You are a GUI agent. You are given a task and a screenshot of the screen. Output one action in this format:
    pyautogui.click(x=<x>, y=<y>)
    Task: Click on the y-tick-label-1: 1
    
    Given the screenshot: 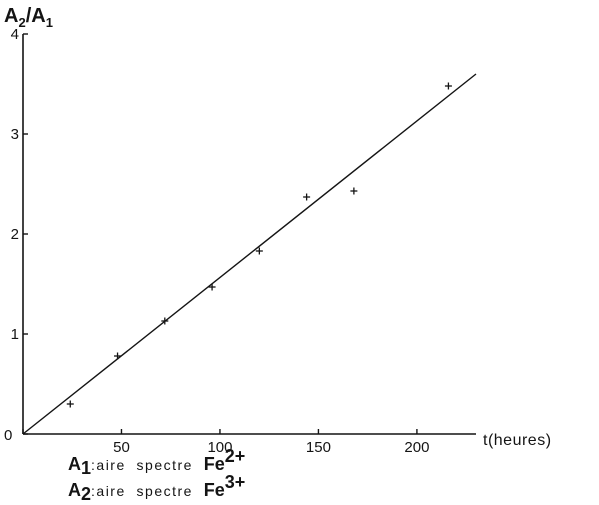 What is the action you would take?
    pyautogui.click(x=15, y=334)
    